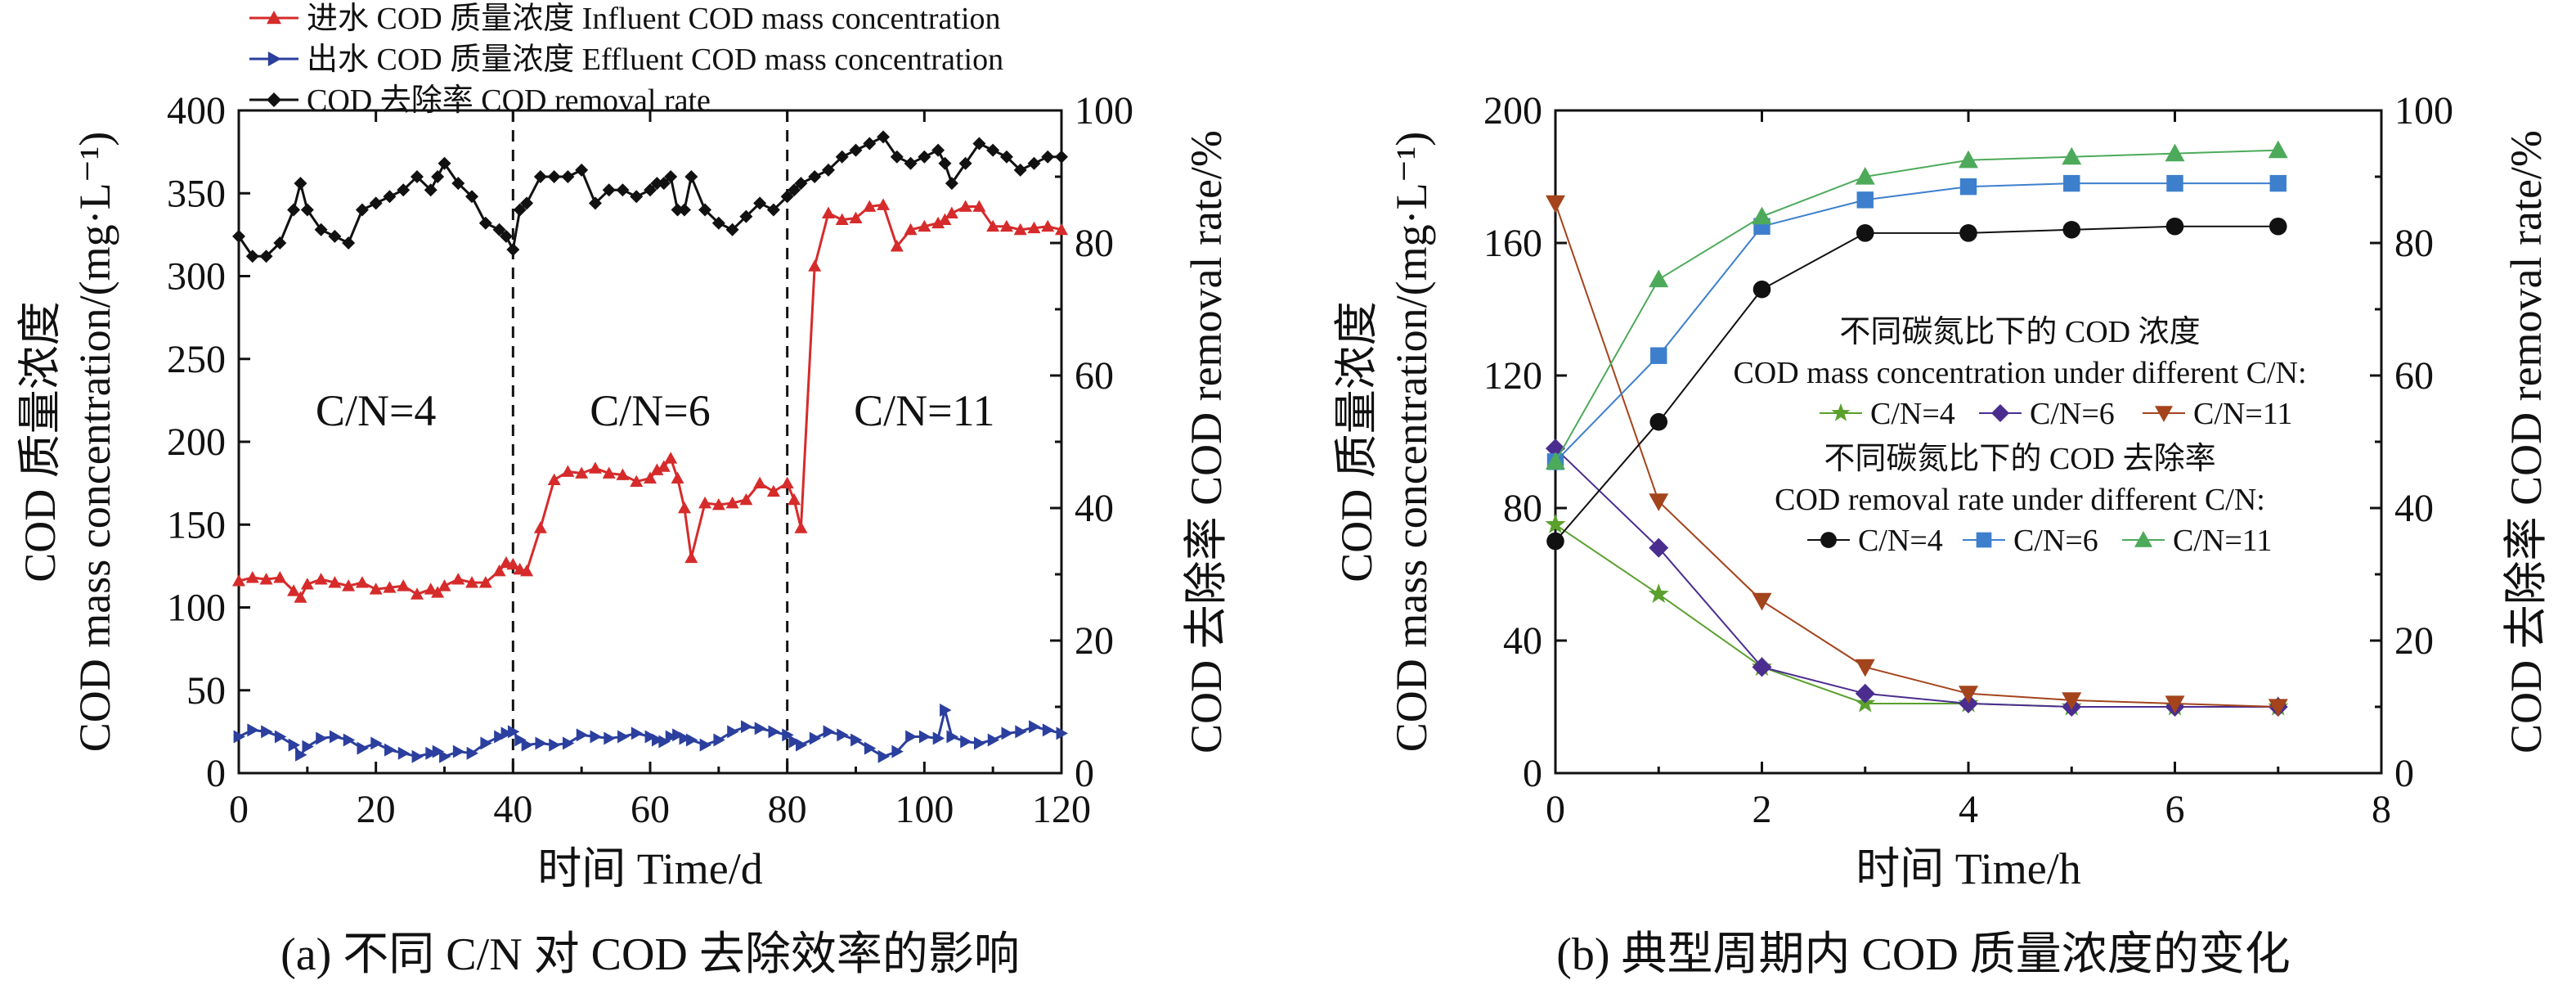 The height and width of the screenshot is (985, 2576). What do you see at coordinates (650, 954) in the screenshot?
I see `figure-caption: (a) 不同 C/N 对 COD 去除效率的影响` at bounding box center [650, 954].